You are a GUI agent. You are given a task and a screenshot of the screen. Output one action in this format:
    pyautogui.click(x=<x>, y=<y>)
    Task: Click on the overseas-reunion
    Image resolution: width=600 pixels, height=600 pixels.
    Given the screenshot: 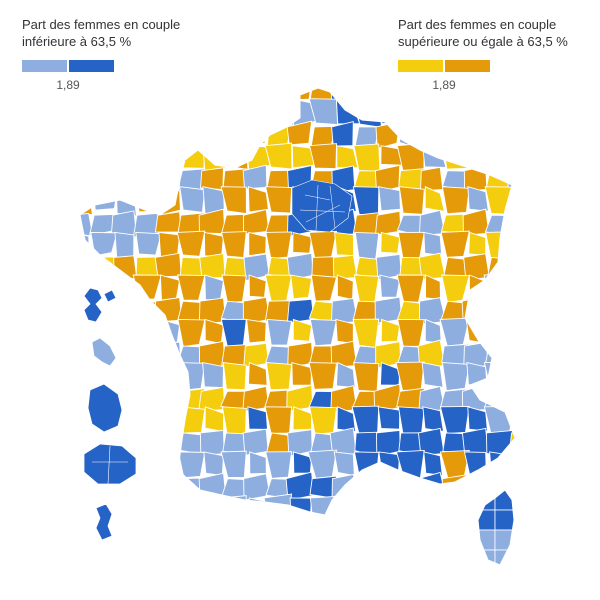 What is the action you would take?
    pyautogui.click(x=110, y=464)
    